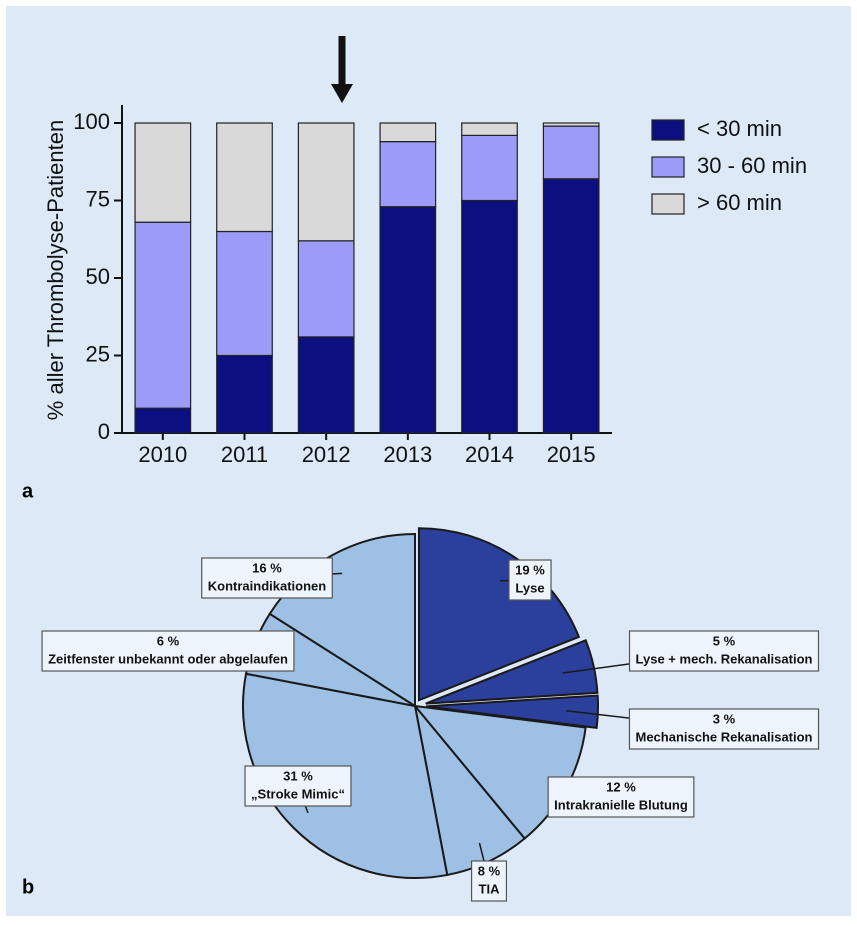 The image size is (857, 926). Describe the element at coordinates (91, 121) in the screenshot. I see `y-tick-label: 100` at that location.